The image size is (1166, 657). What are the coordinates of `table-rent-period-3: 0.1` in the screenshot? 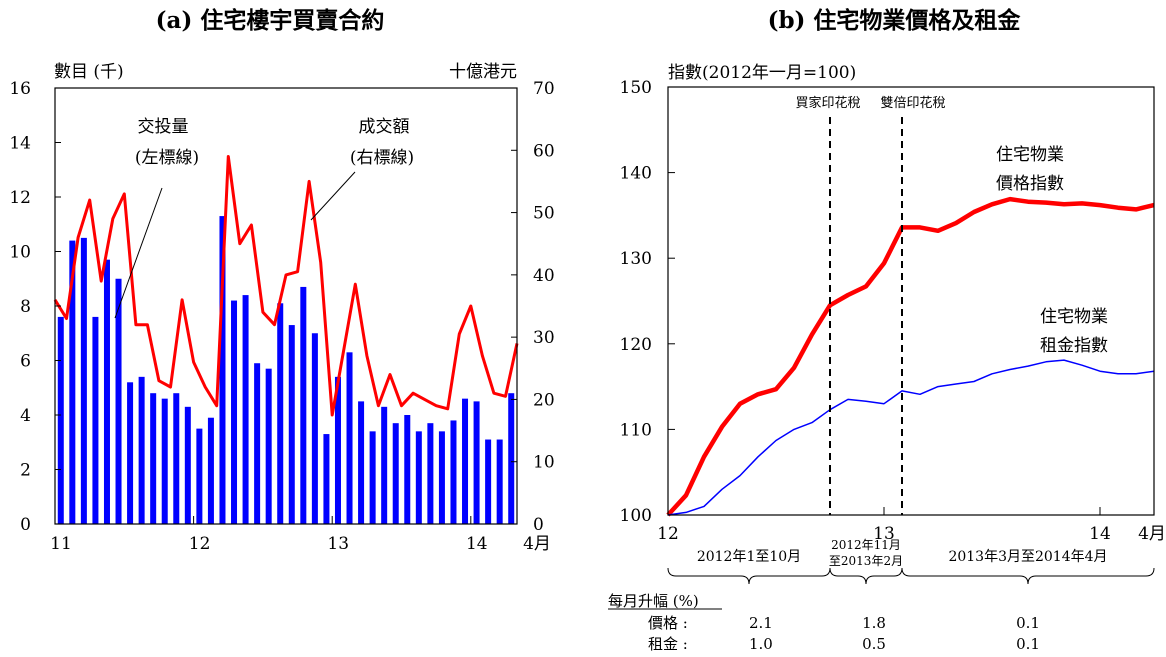 It's located at (1028, 644).